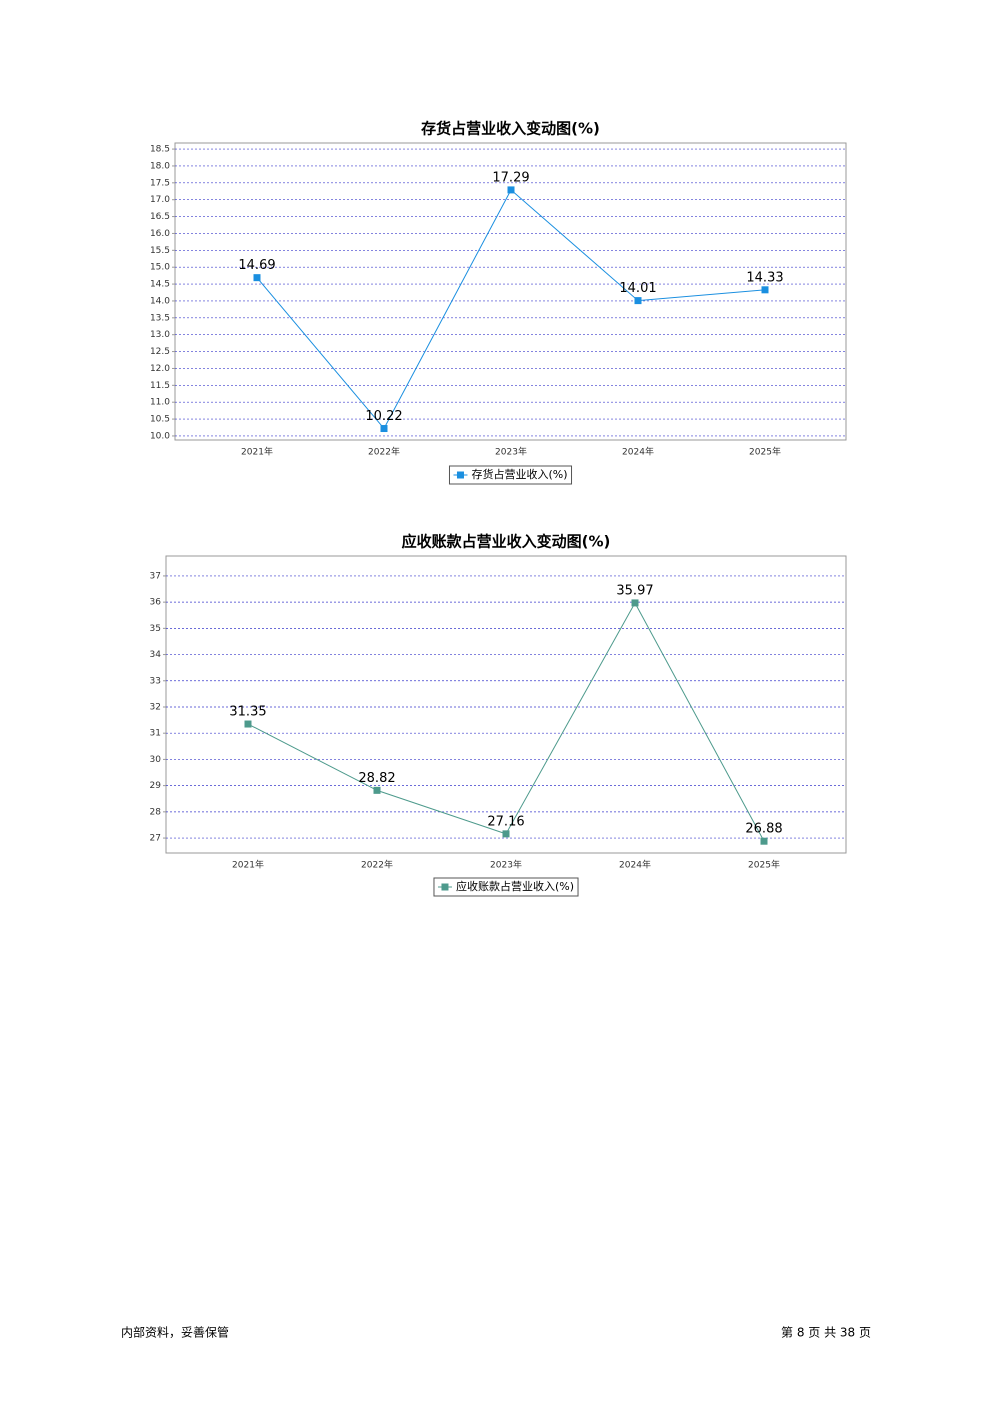 This screenshot has width=992, height=1403. Describe the element at coordinates (160, 369) in the screenshot. I see `y-tick-label: 12.0` at that location.